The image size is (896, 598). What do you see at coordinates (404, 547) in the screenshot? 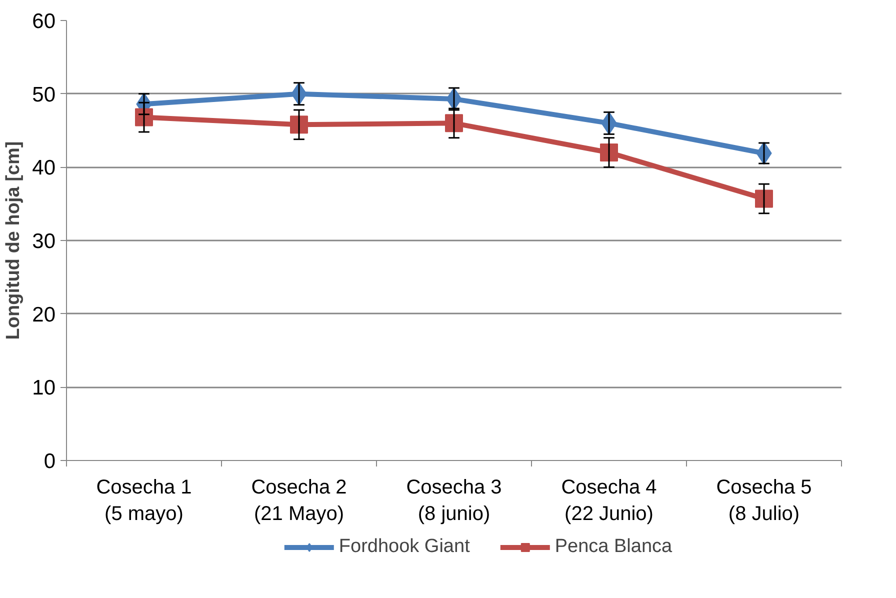
I see `legend-label: Fordhook Giant` at bounding box center [404, 547].